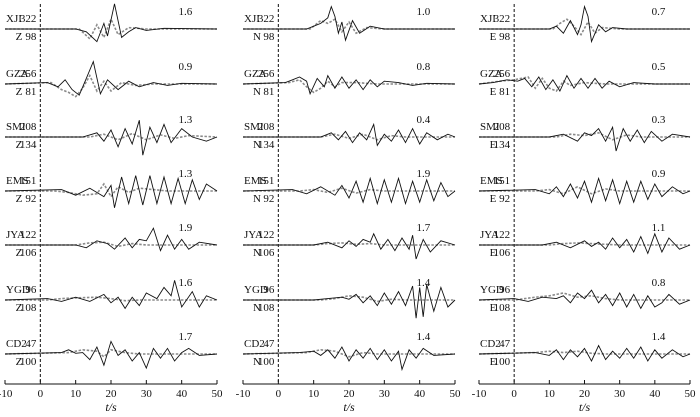 This screenshot has height=417, width=700. What do you see at coordinates (424, 12) in the screenshot?
I see `amplitude-ratio-label: 1.0` at bounding box center [424, 12].